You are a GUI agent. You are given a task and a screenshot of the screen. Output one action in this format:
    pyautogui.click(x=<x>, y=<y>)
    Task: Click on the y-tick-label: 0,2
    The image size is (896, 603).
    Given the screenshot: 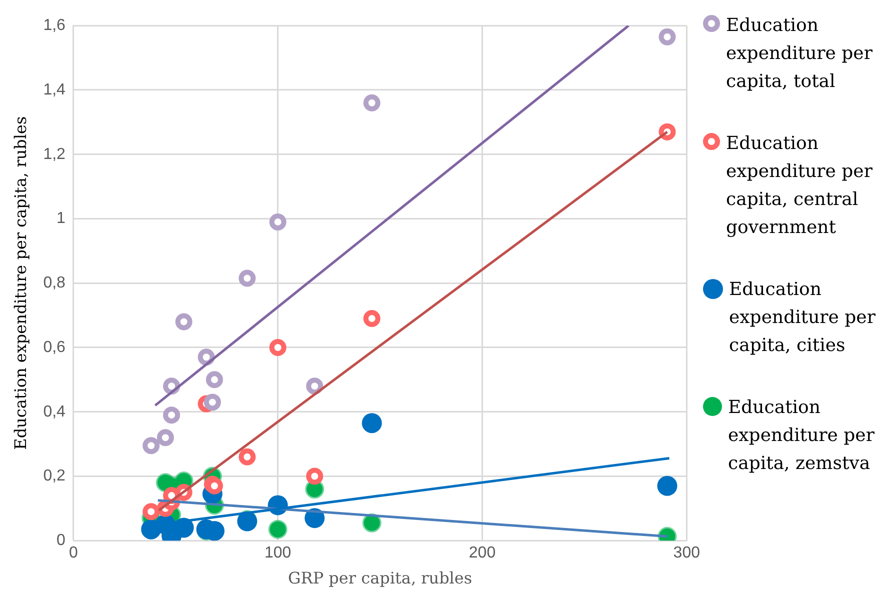 What is the action you would take?
    pyautogui.click(x=54, y=476)
    